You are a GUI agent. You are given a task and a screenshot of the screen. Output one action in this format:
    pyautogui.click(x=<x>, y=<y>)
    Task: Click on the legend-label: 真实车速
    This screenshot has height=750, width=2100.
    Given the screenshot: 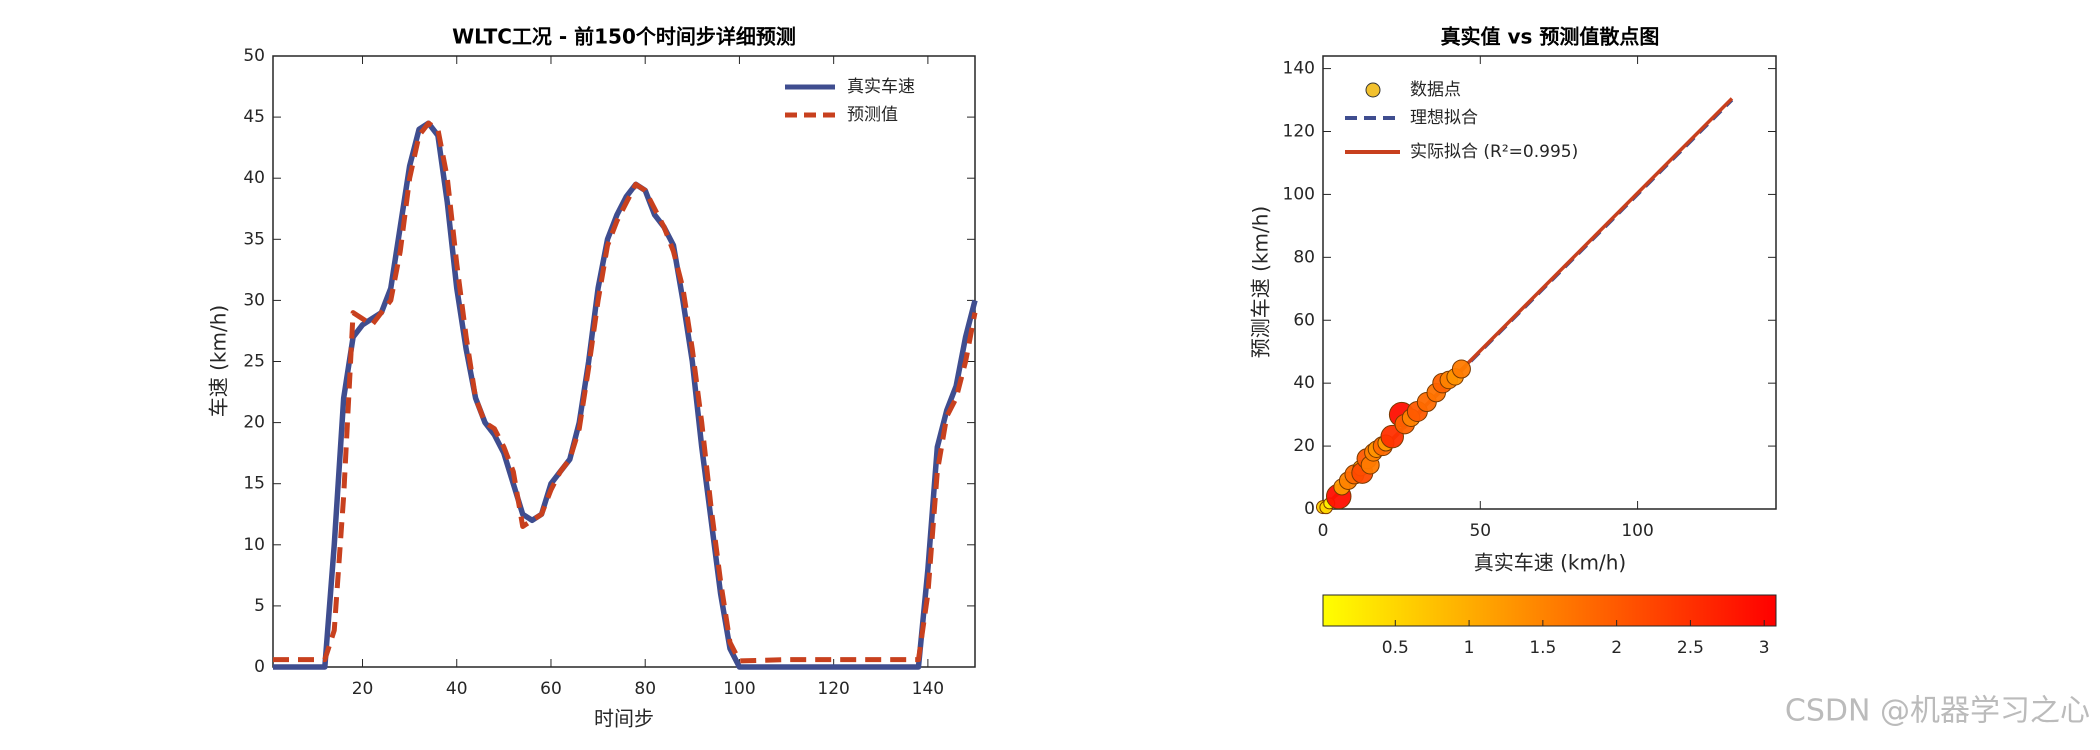 What is the action you would take?
    pyautogui.click(x=881, y=87)
    